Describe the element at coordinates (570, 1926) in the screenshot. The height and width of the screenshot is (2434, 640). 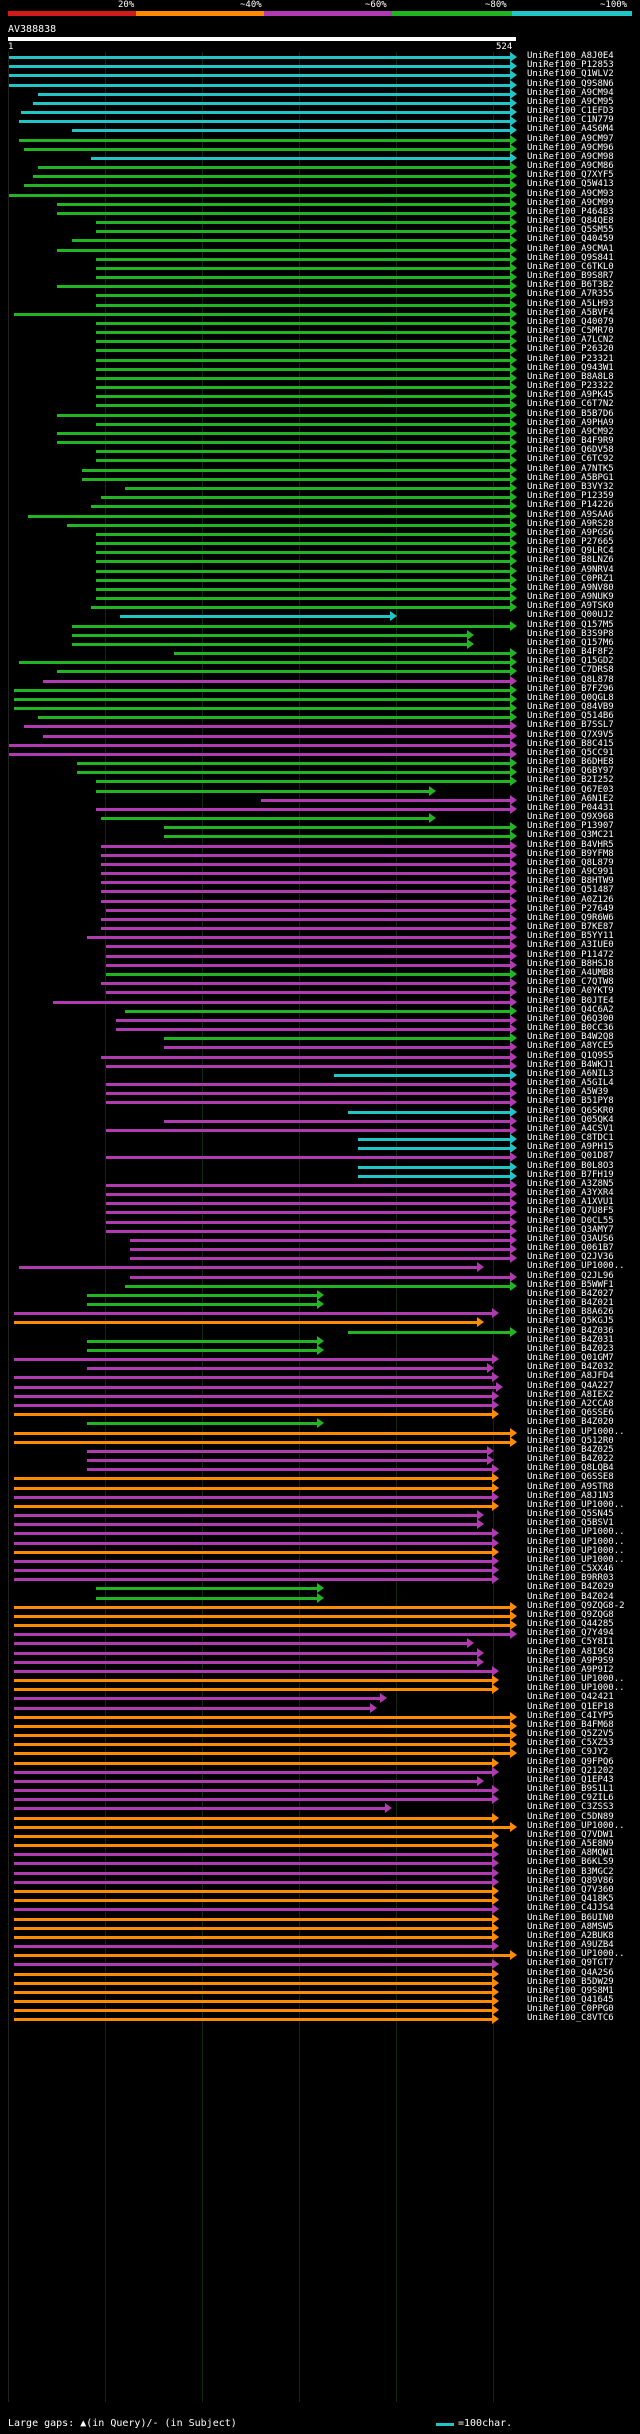
I see `hit-label-link: UniRef100_A8MSW5` at that location.